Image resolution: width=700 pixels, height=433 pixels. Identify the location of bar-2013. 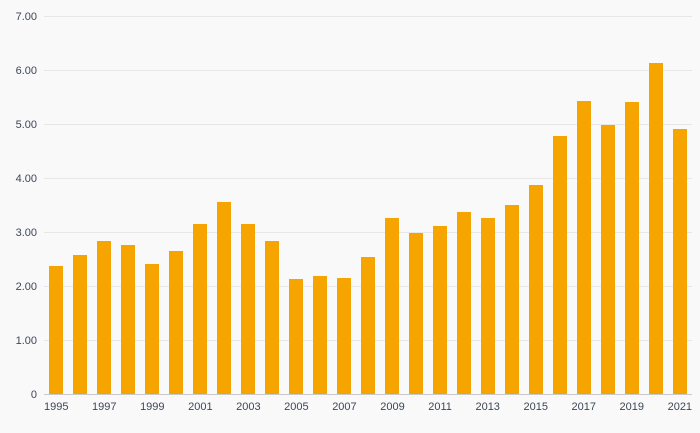
(488, 306).